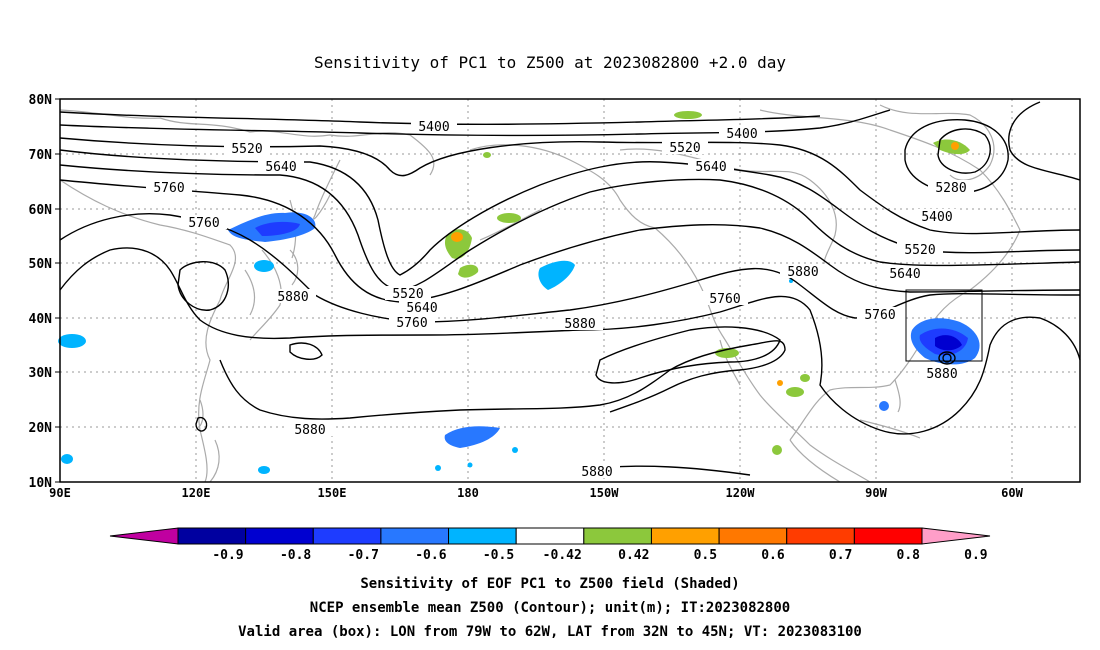  Describe the element at coordinates (41, 428) in the screenshot. I see `lat-label: 20N` at that location.